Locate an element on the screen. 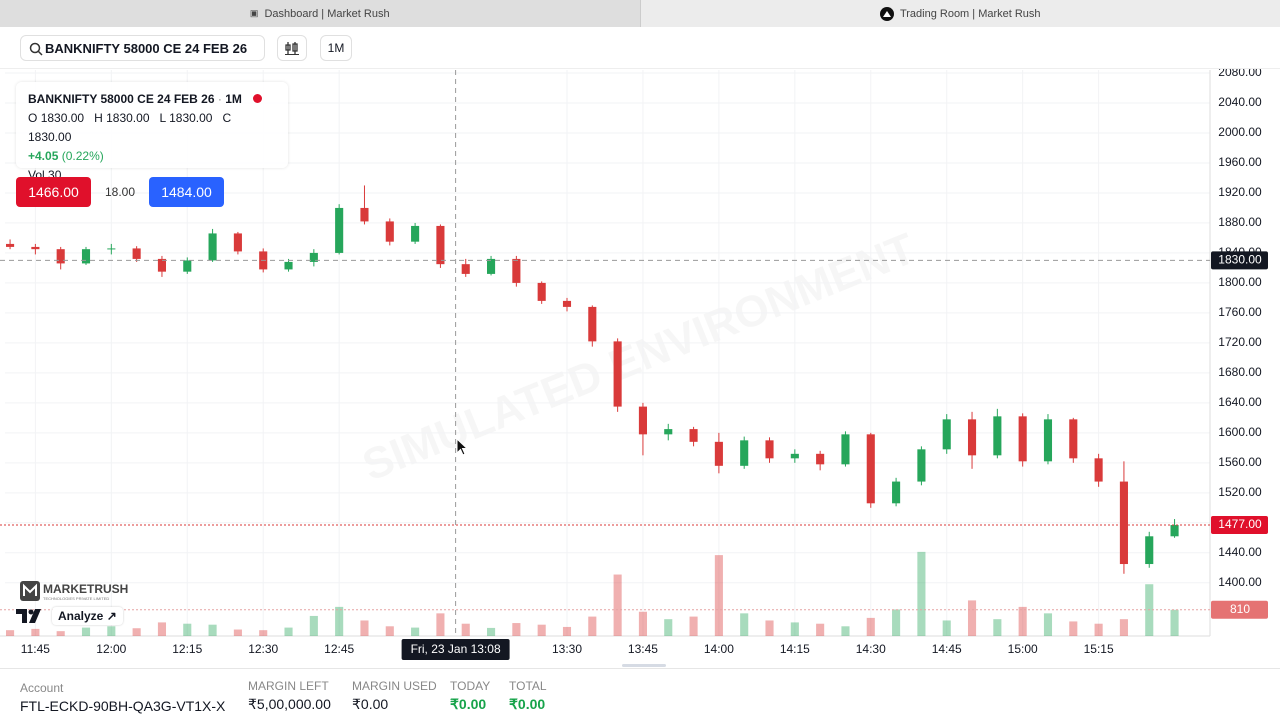 Image resolution: width=1280 pixels, height=720 pixels. y-tick-label: 1440.00 is located at coordinates (1240, 552).